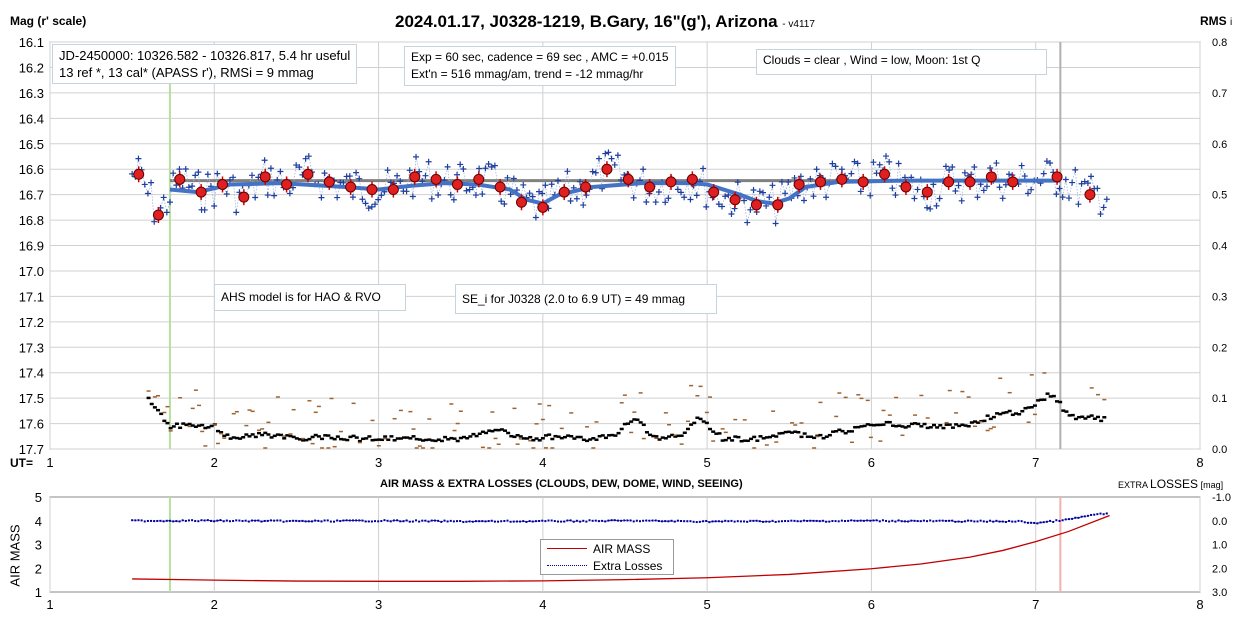 This screenshot has height=621, width=1245. Describe the element at coordinates (38, 592) in the screenshot. I see `lower-y-tick-label: 1` at that location.